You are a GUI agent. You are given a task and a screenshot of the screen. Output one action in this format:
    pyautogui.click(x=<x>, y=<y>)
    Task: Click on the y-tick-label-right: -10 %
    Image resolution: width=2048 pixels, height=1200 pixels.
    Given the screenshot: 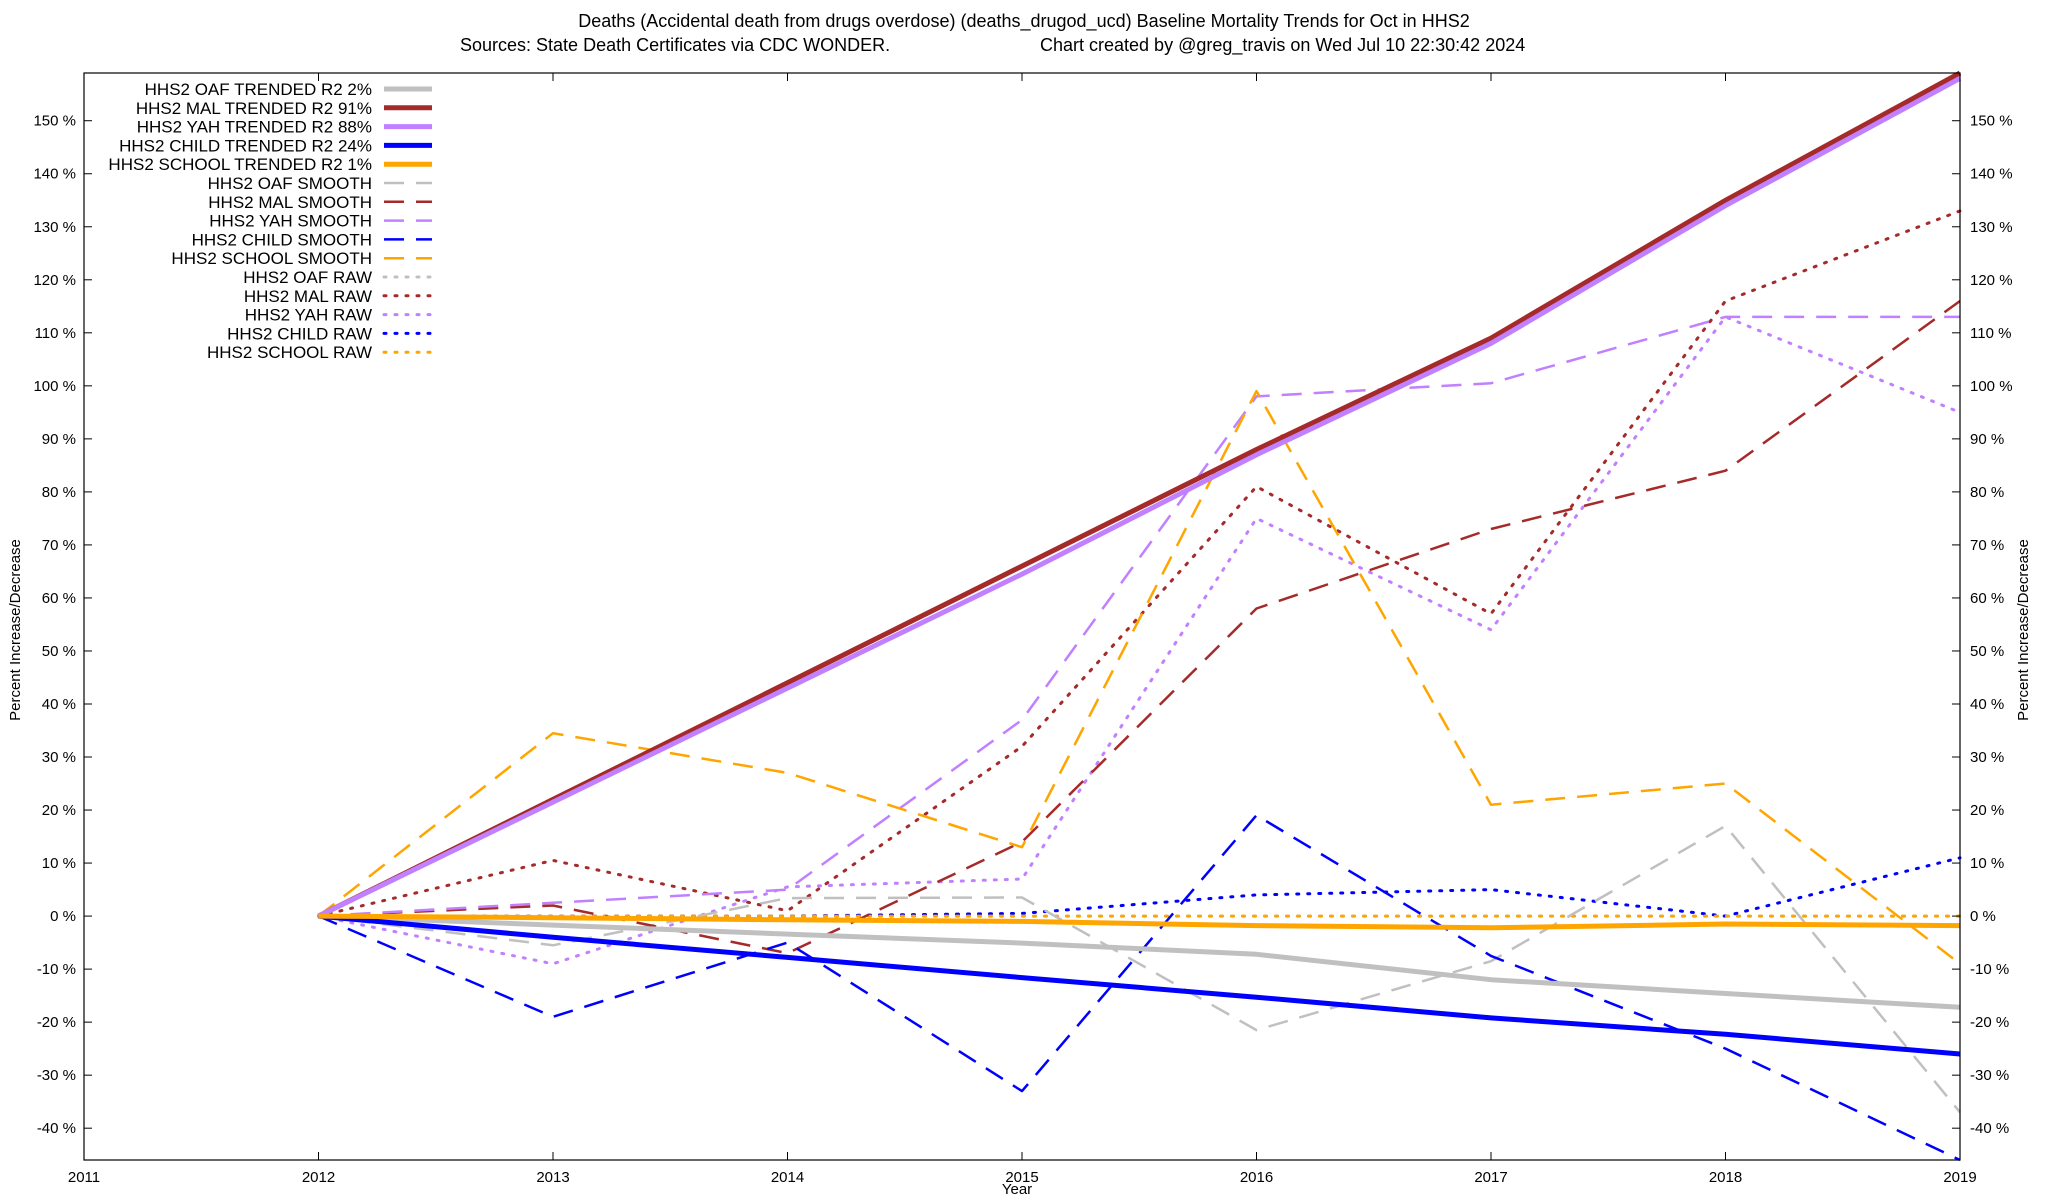 What is the action you would take?
    pyautogui.click(x=1989, y=969)
    